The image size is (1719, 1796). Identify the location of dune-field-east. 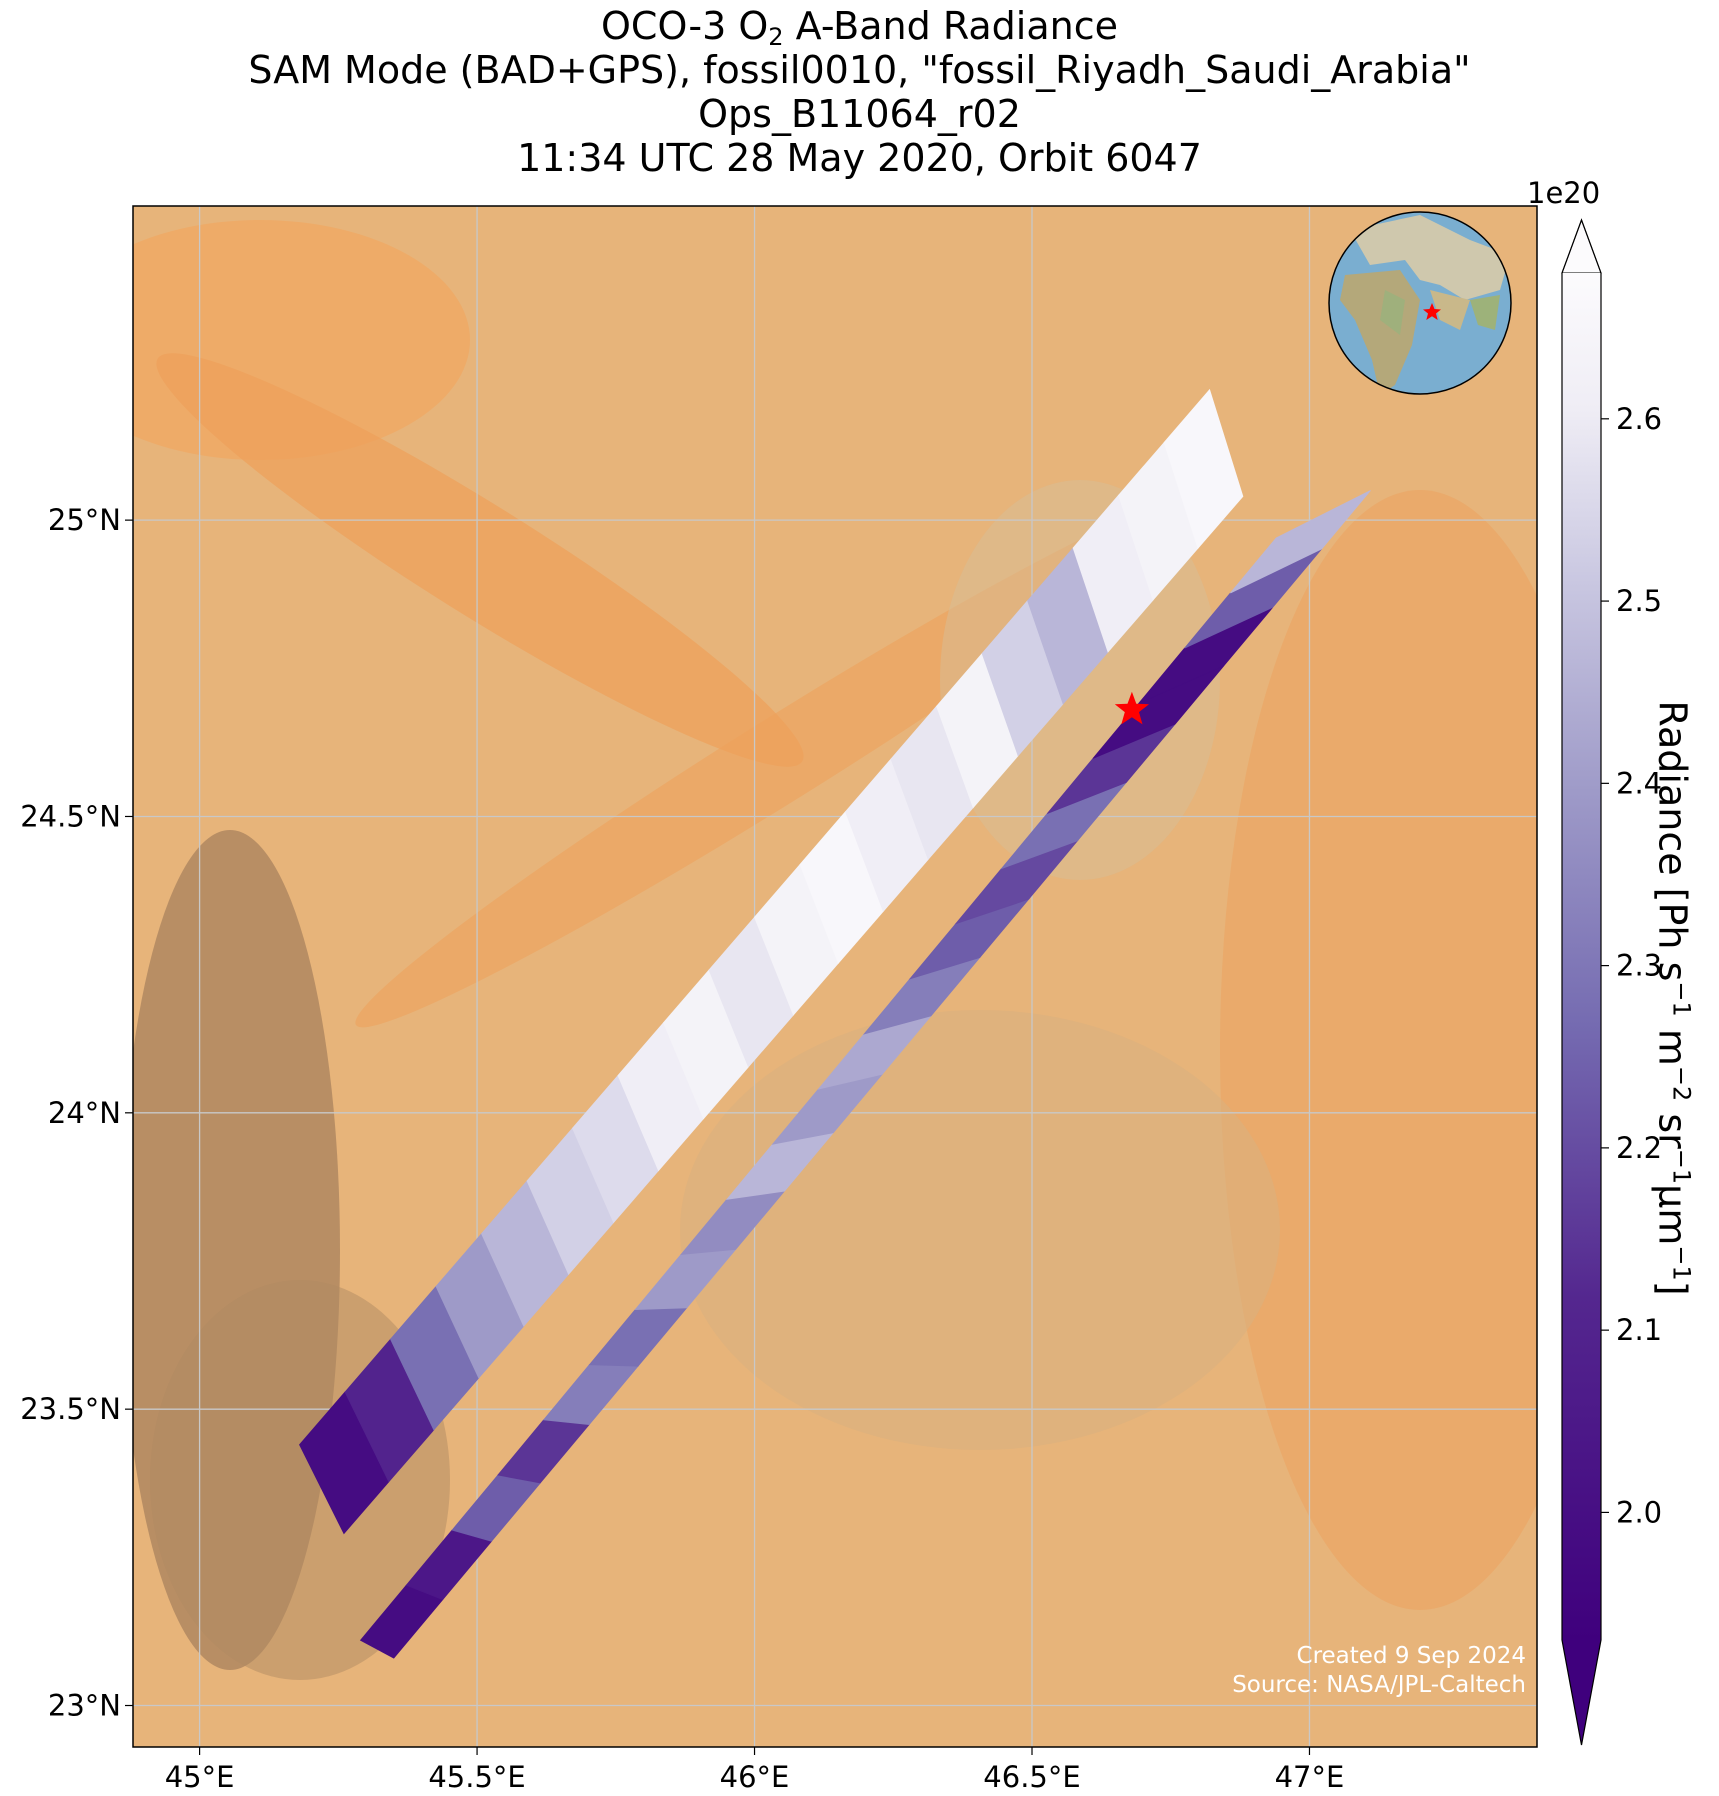
(1378, 1050).